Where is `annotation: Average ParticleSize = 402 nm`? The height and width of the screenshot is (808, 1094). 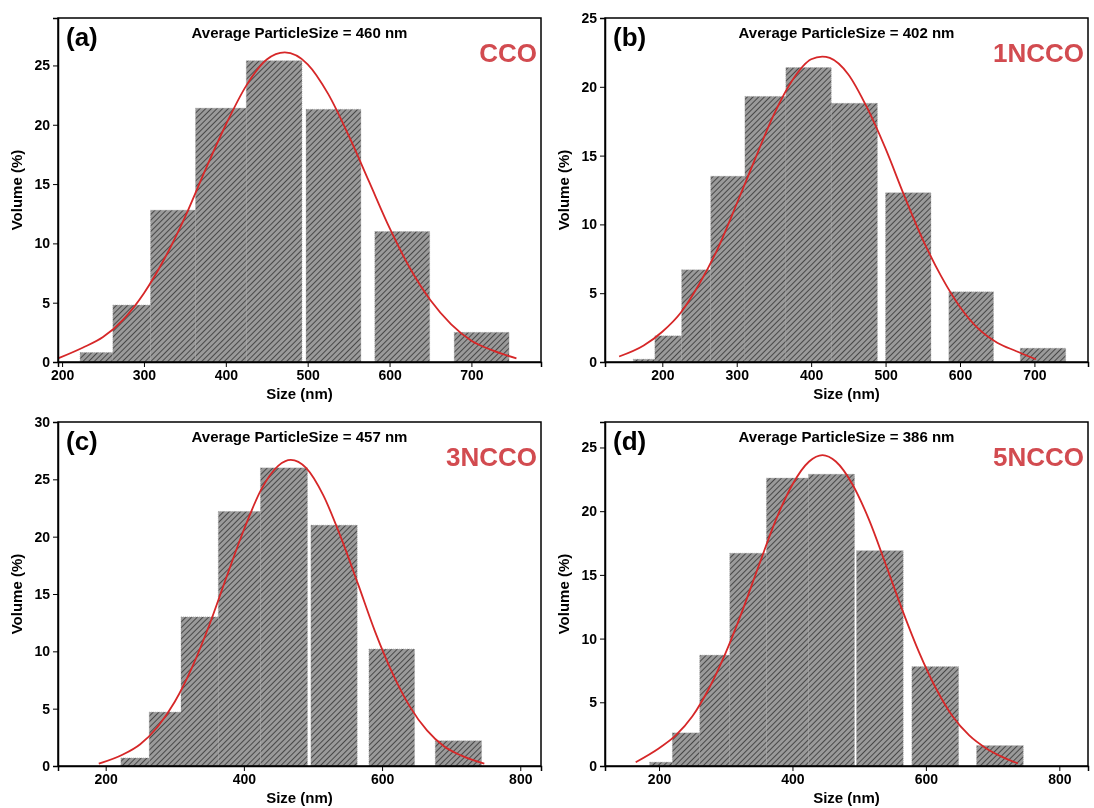
annotation: Average ParticleSize = 402 nm is located at coordinates (846, 32).